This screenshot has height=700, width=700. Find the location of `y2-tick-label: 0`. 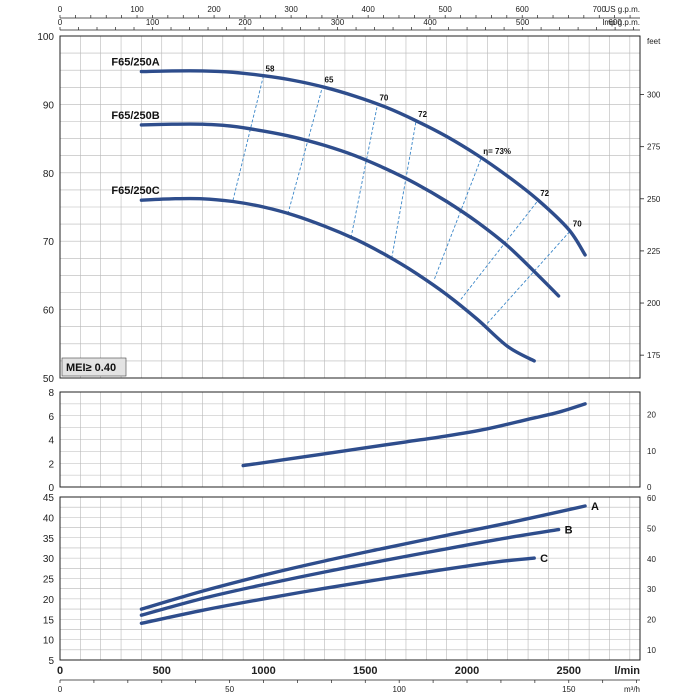

y2-tick-label: 0 is located at coordinates (649, 487).